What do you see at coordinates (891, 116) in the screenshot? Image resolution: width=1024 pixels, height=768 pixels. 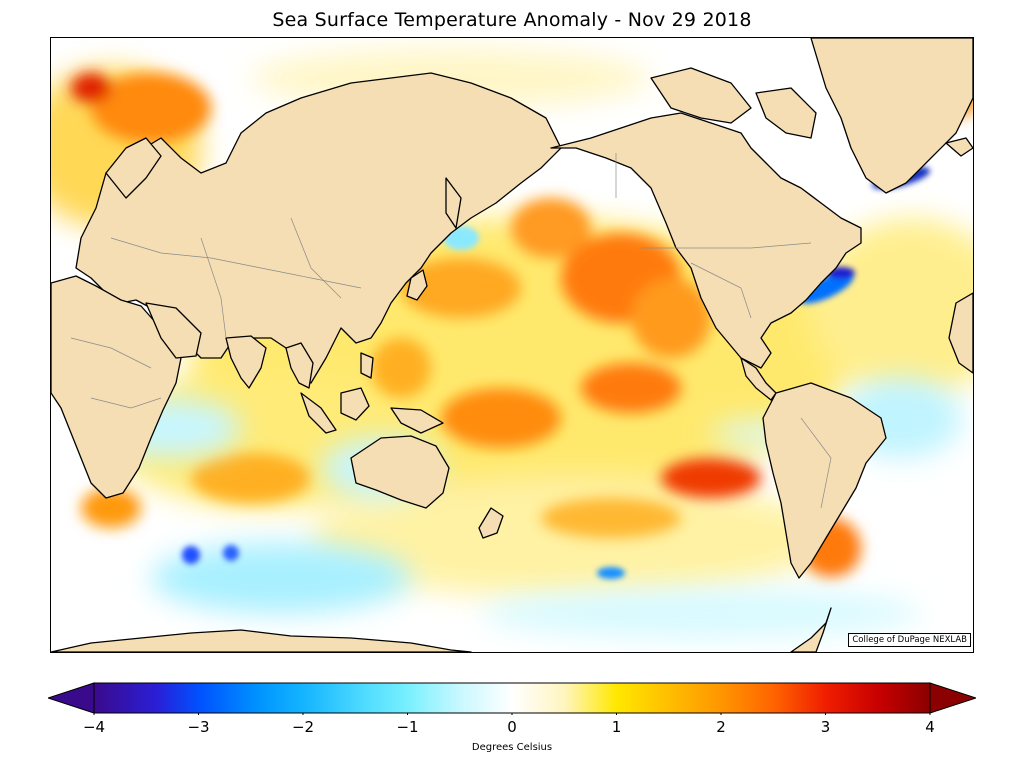 I see `greenland-landmass` at bounding box center [891, 116].